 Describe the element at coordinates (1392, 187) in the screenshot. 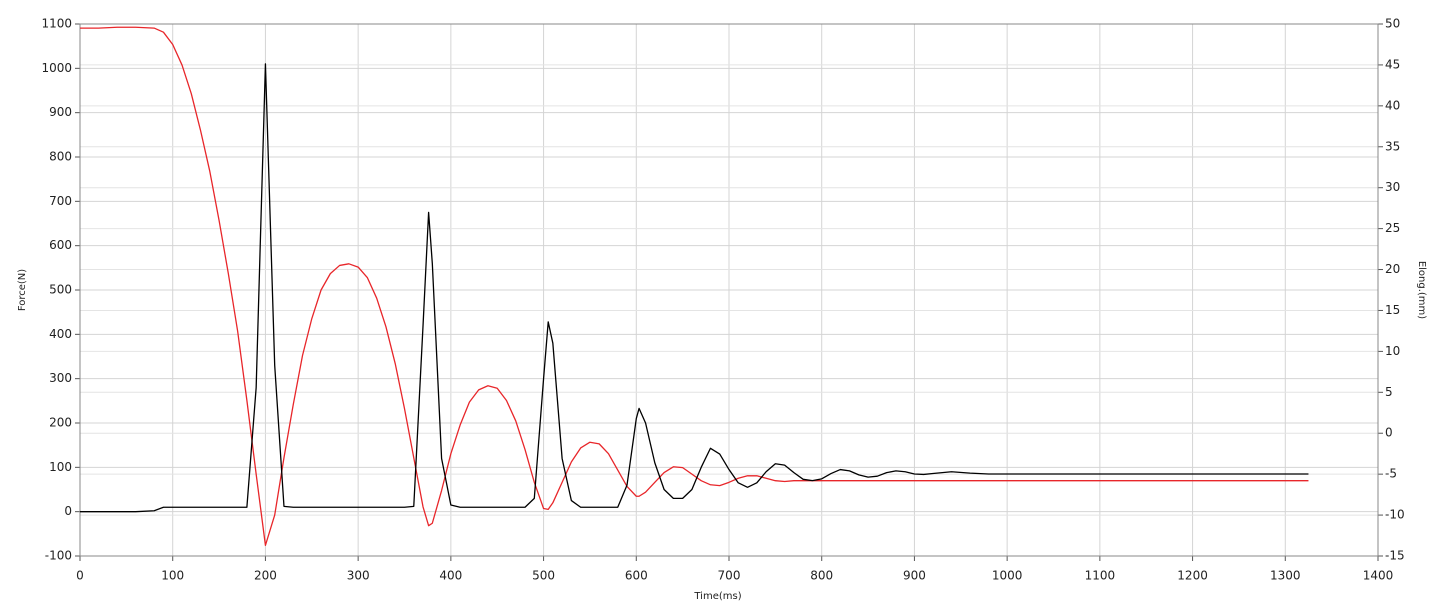

I see `y2-tick-label: 30` at that location.